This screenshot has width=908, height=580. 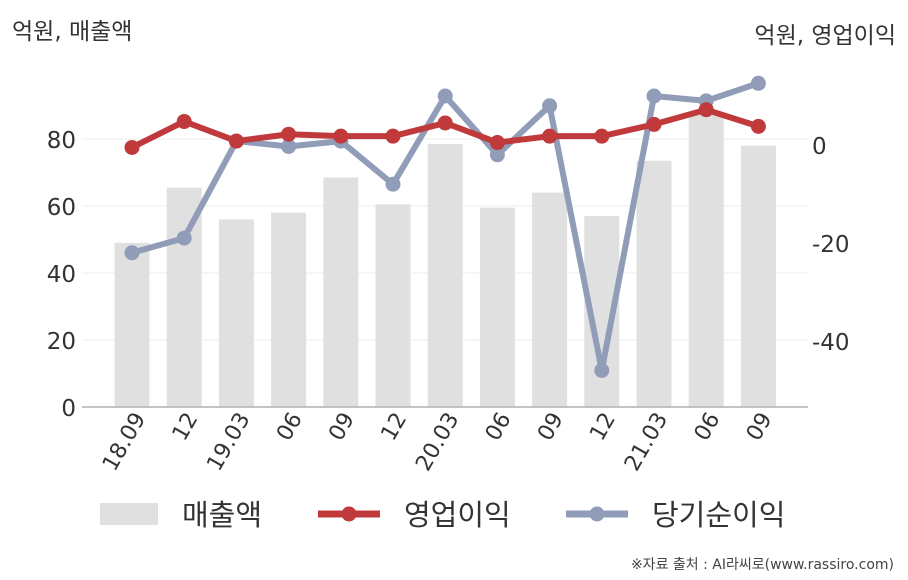 What do you see at coordinates (124, 442) in the screenshot?
I see `x-tick-label: 18.09` at bounding box center [124, 442].